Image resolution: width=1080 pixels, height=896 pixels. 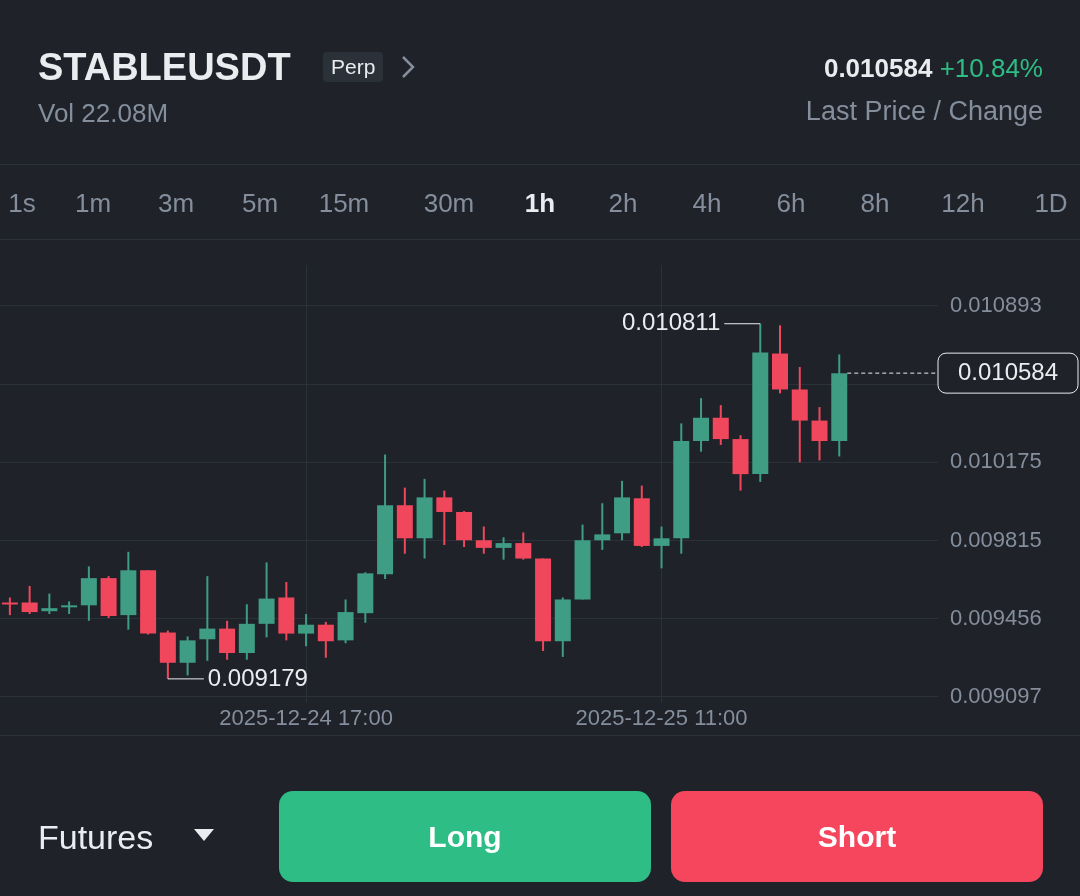 I want to click on annotation: 0.010811, so click(x=671, y=322).